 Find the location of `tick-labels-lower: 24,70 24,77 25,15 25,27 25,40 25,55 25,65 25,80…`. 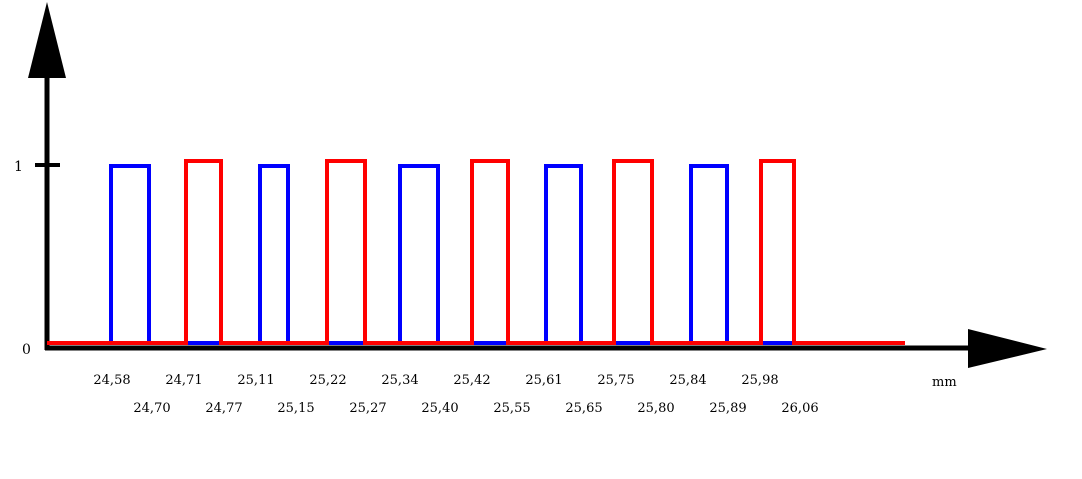

tick-labels-lower: 24,70 24,77 25,15 25,27 25,40 25,55 25,65 25,80… is located at coordinates (475, 408).